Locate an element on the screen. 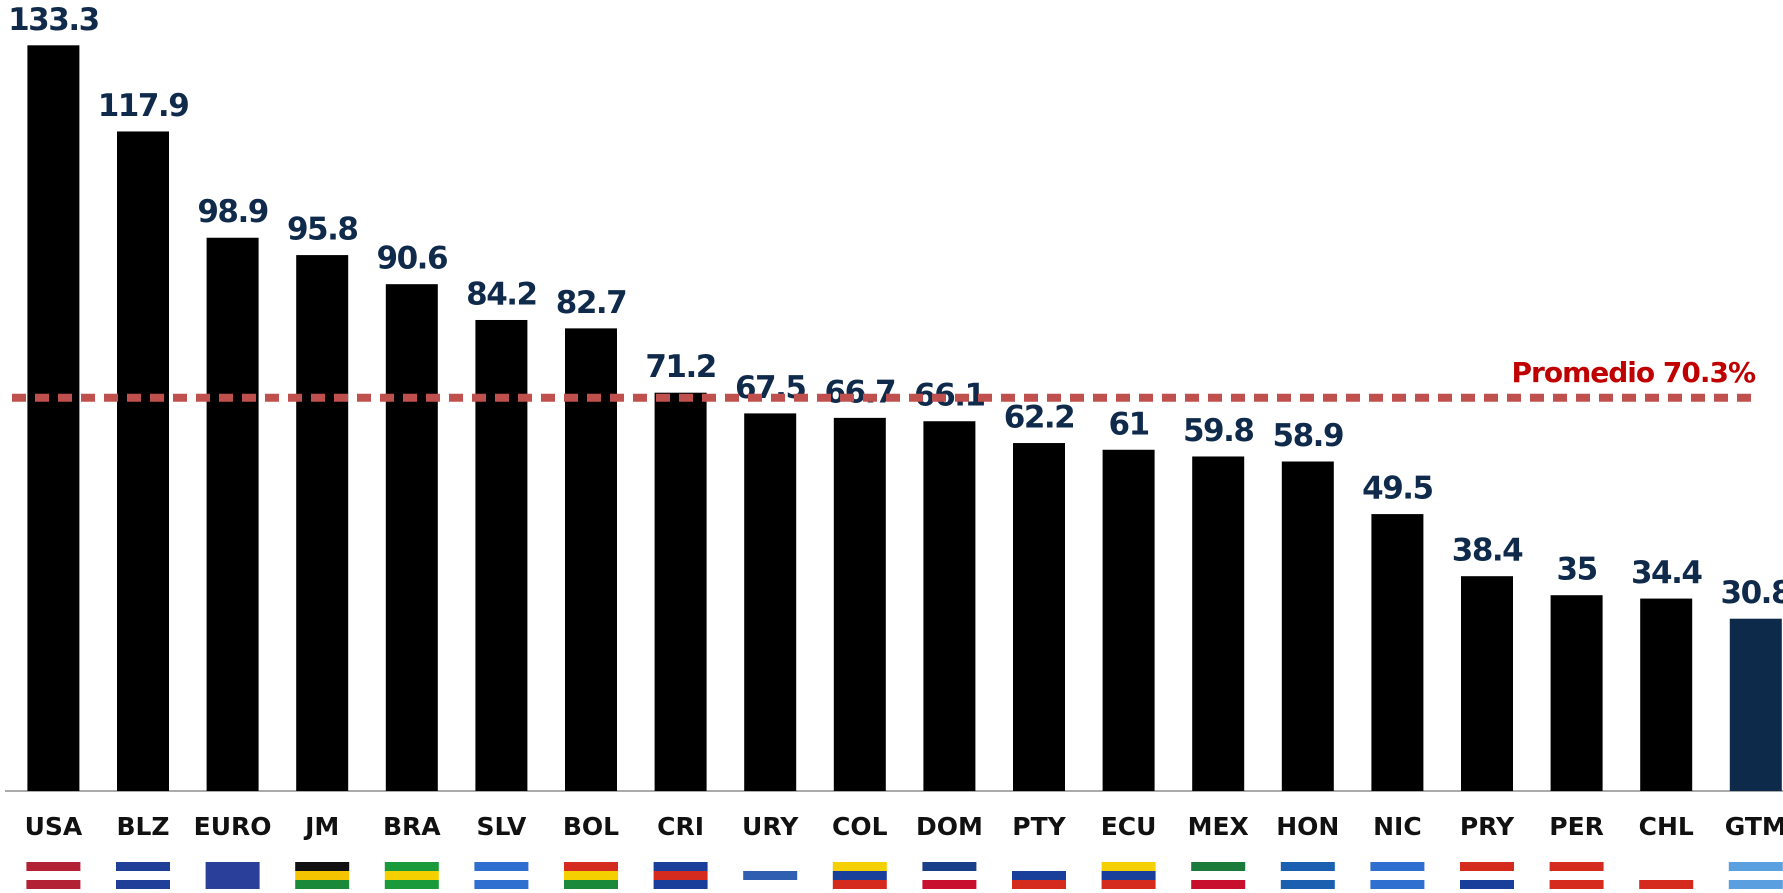  value-label: 133.3 is located at coordinates (53, 20).